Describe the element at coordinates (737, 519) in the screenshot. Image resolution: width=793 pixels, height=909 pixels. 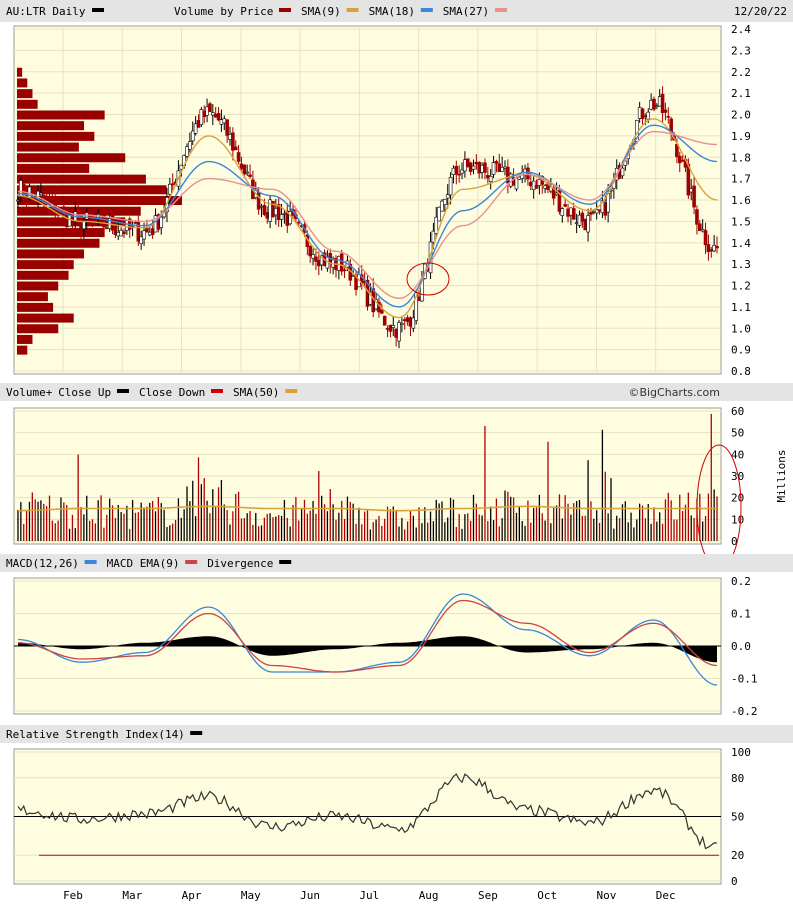
I see `volume-tick-label: 10` at that location.